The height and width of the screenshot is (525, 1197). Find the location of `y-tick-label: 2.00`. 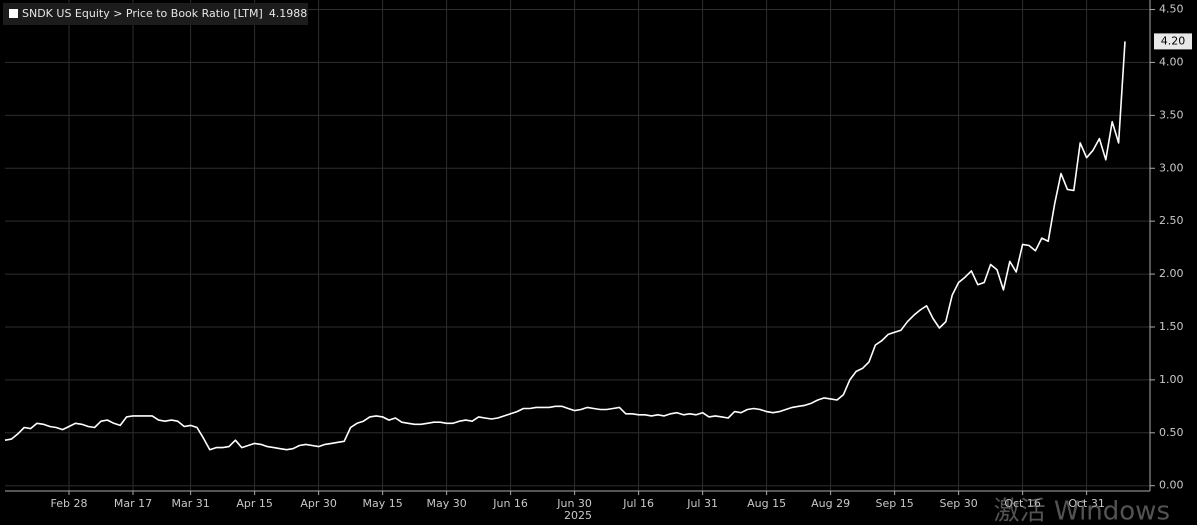

y-tick-label: 2.00 is located at coordinates (1171, 273).